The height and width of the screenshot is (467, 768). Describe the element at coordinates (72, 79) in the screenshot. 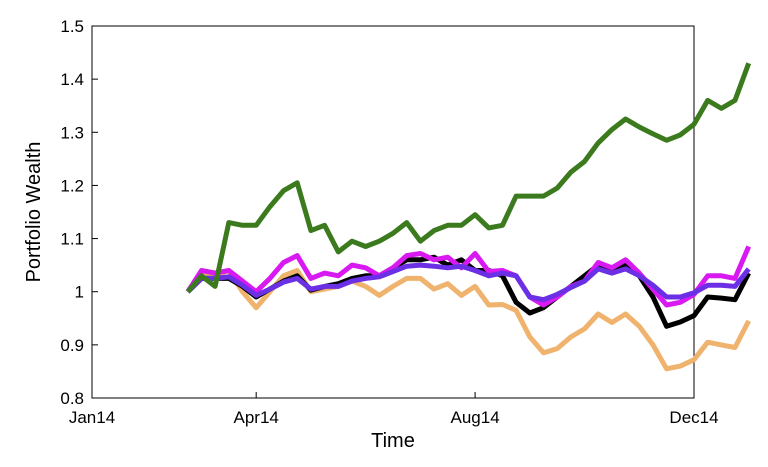

I see `y-tick-label: 1.4` at that location.